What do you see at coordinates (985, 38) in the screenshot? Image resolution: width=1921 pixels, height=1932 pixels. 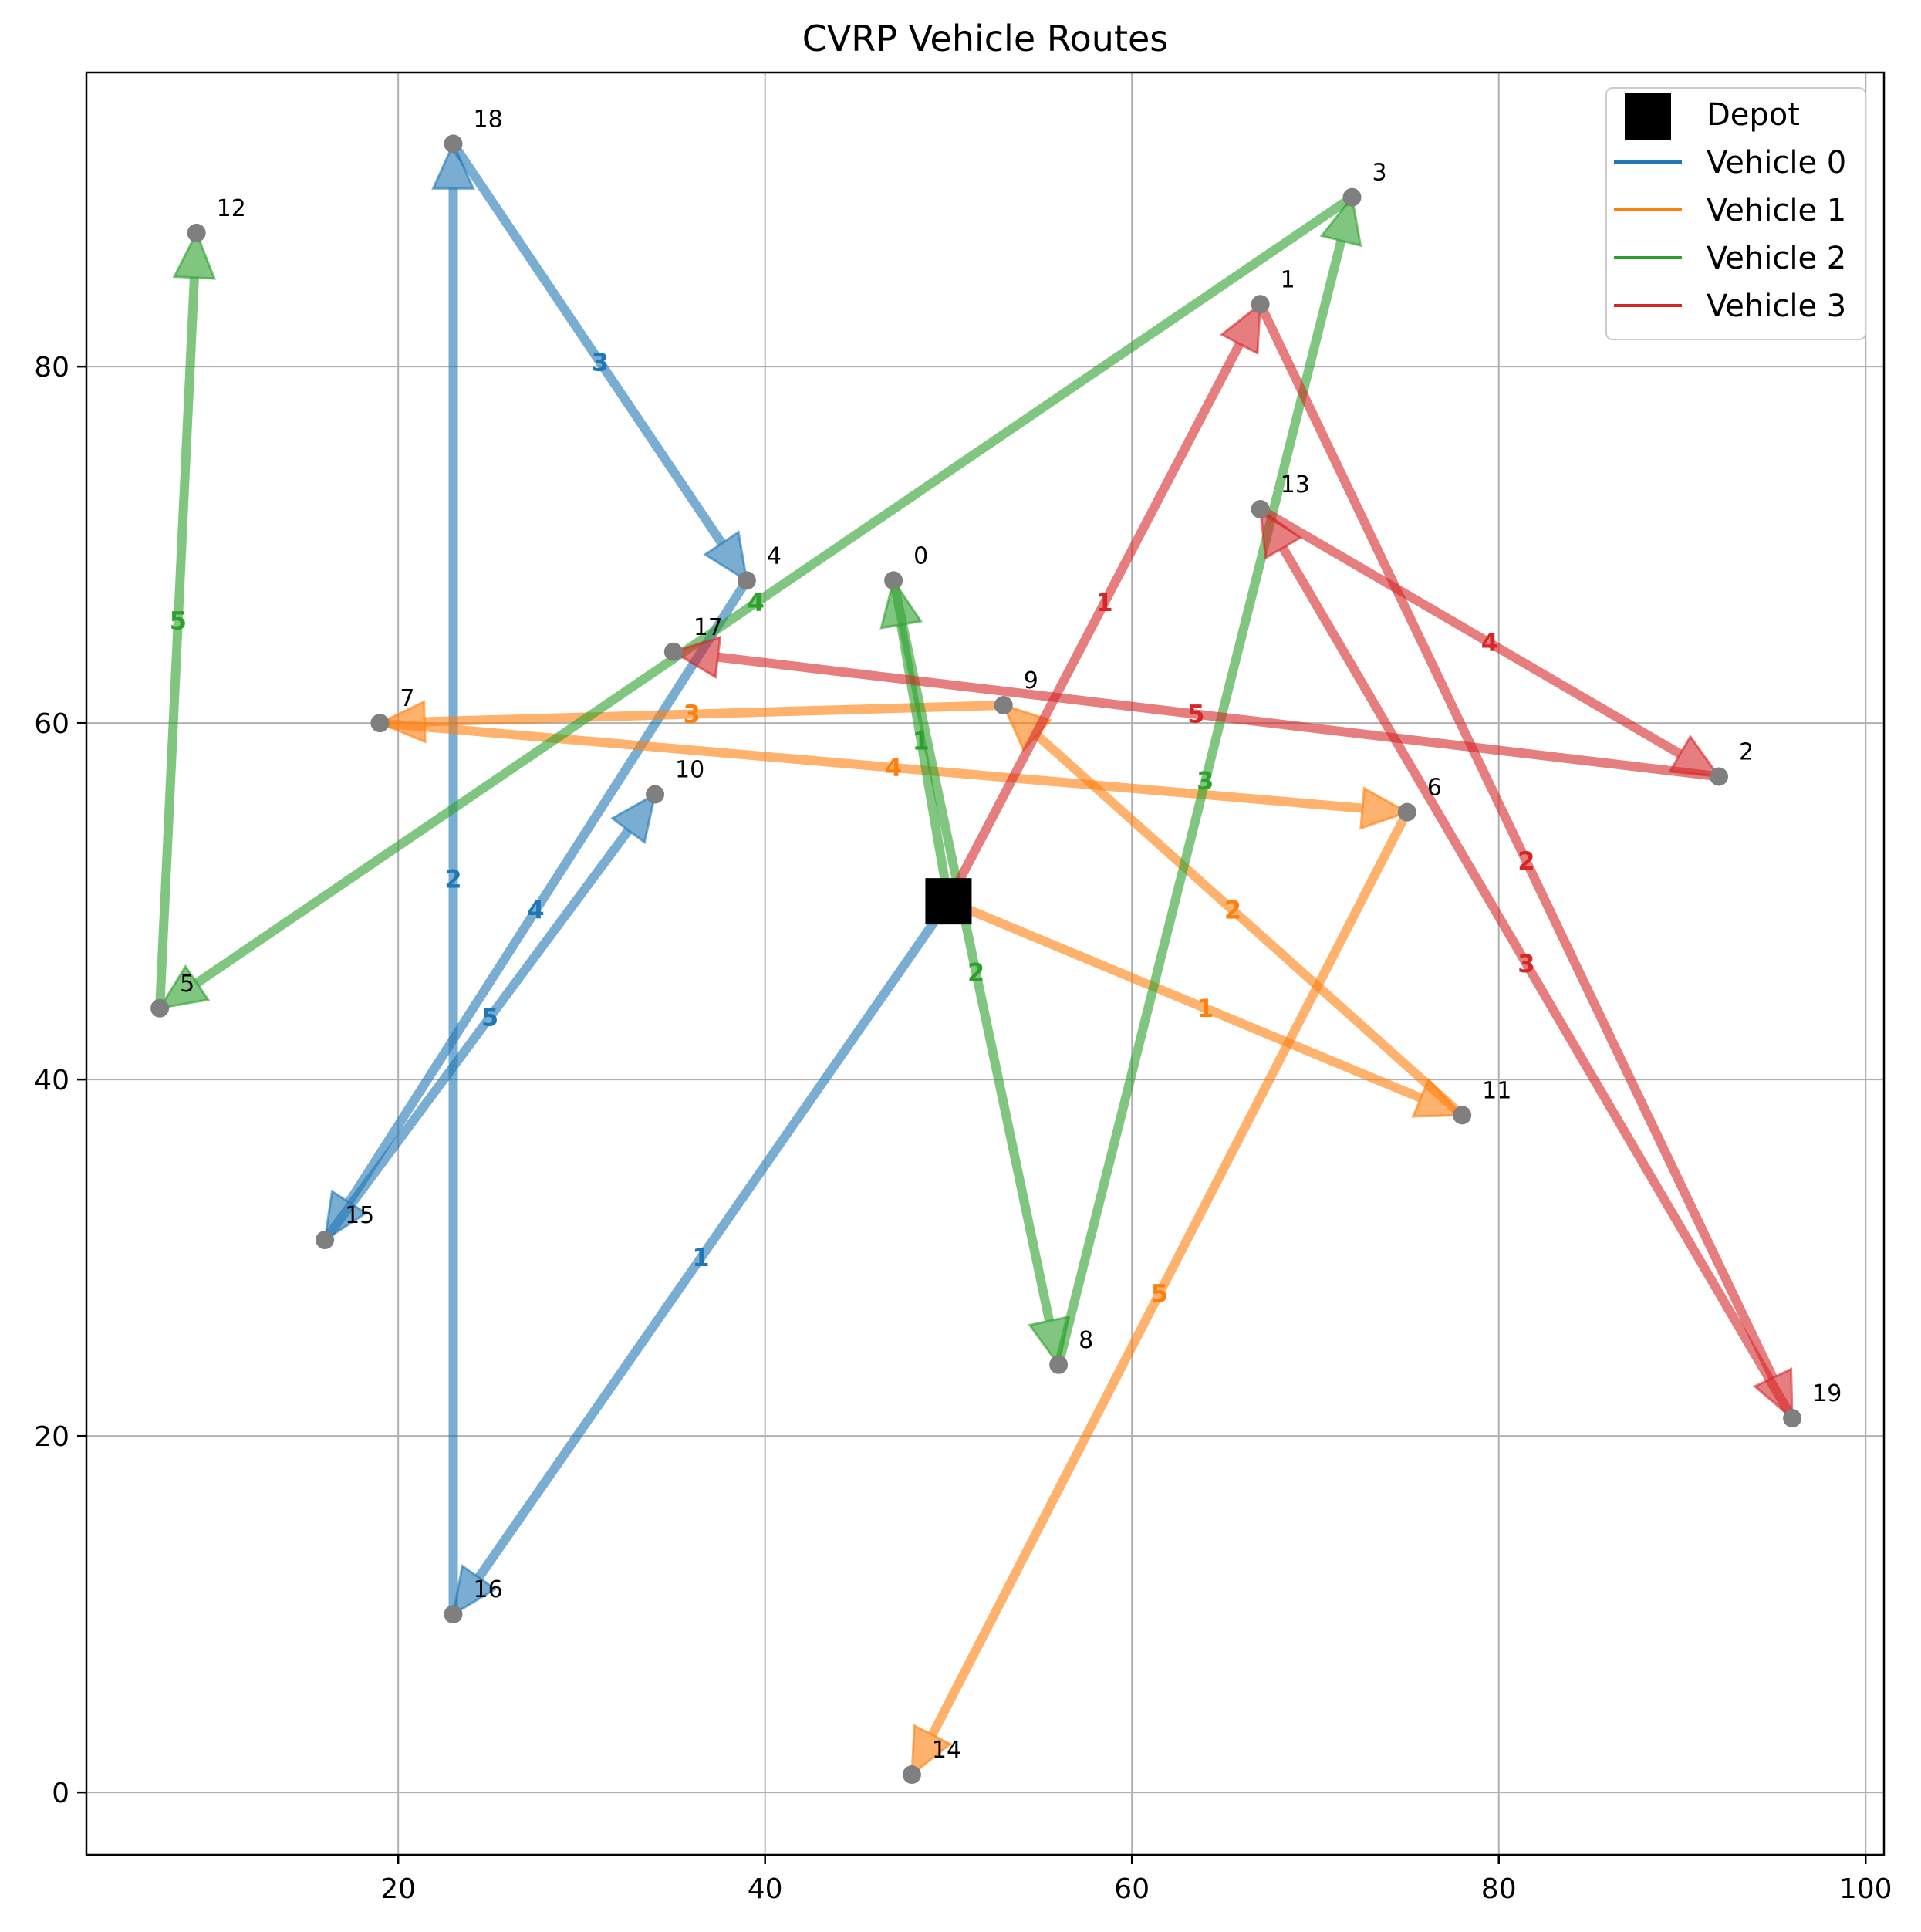 I see `chart-title: CVRP Vehicle Routes` at bounding box center [985, 38].